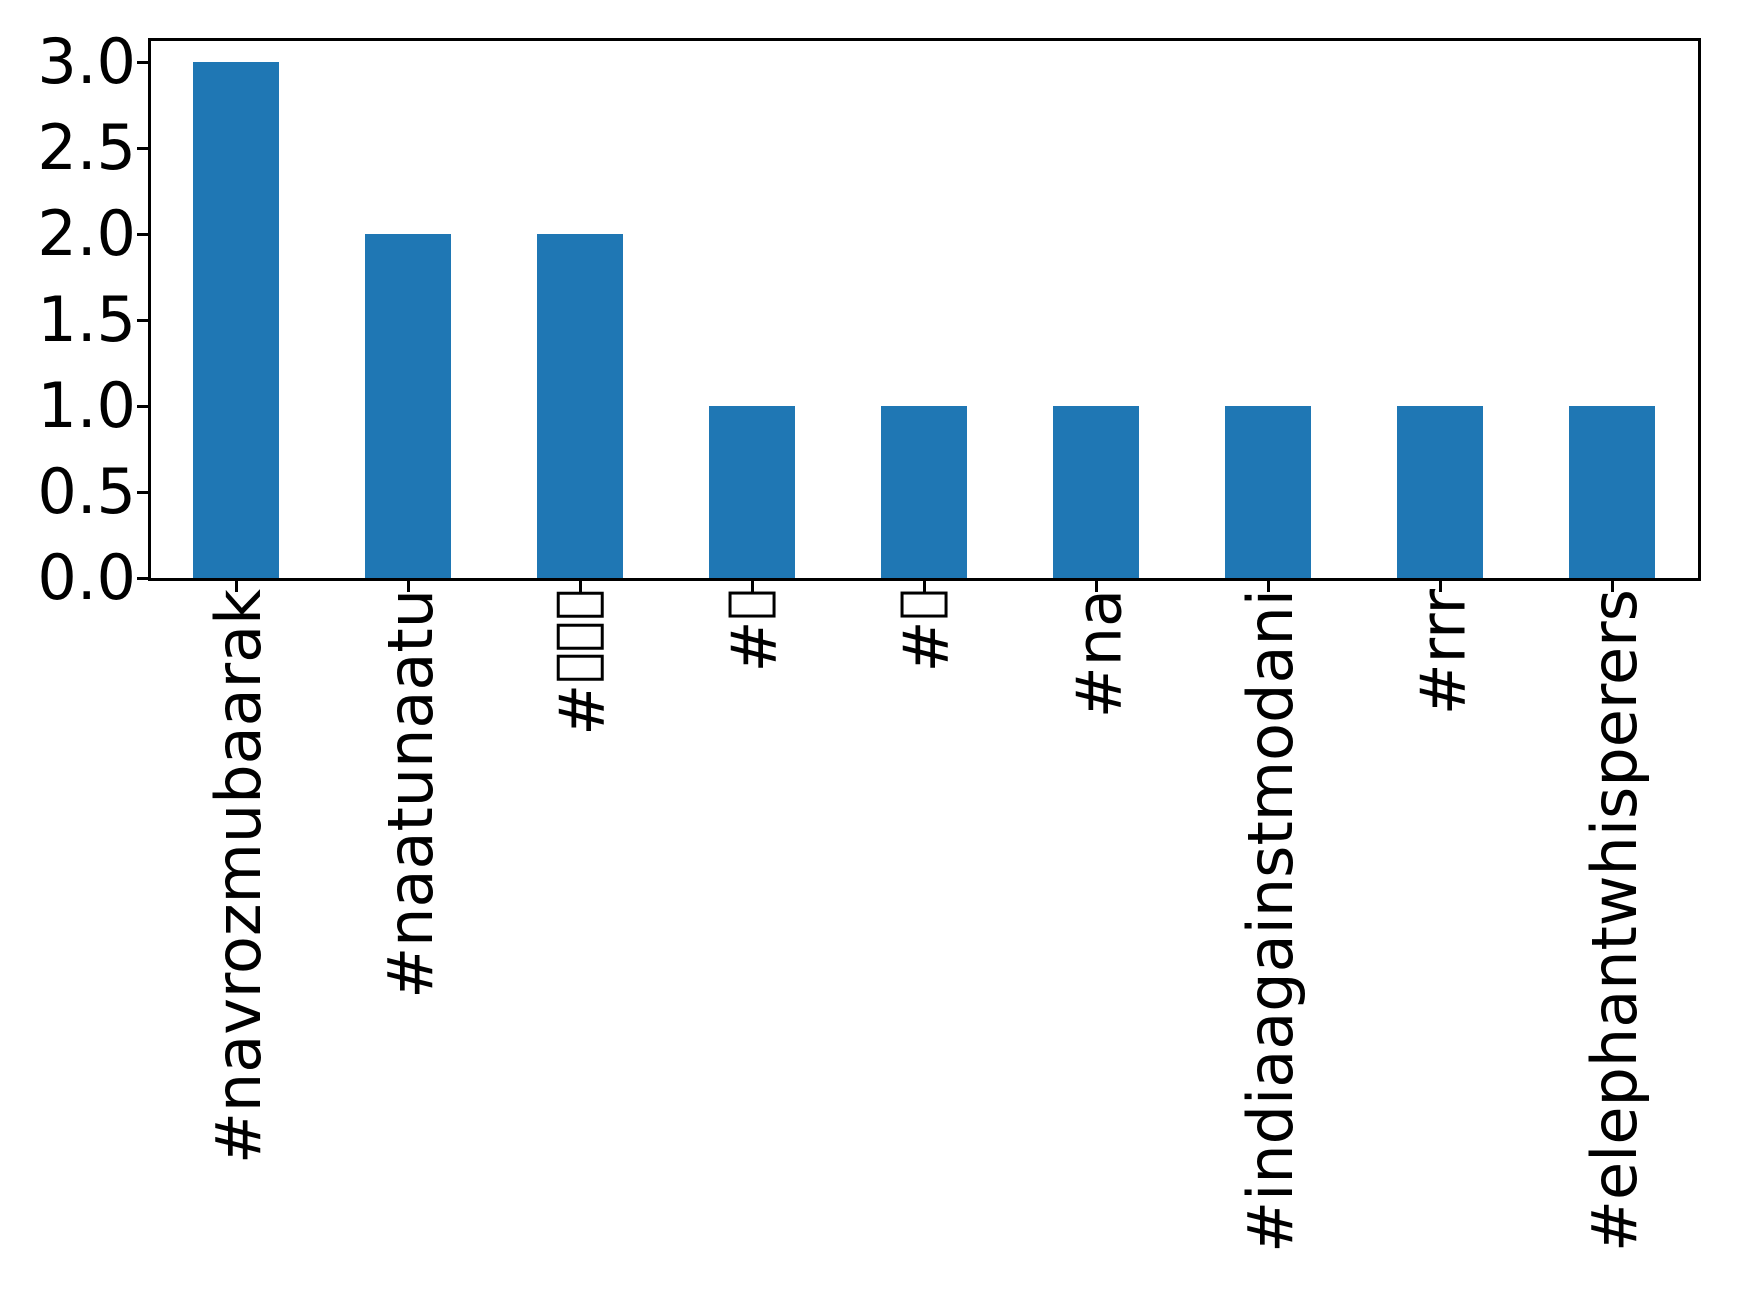  Describe the element at coordinates (1098, 654) in the screenshot. I see `x-tick-label: #na` at that location.